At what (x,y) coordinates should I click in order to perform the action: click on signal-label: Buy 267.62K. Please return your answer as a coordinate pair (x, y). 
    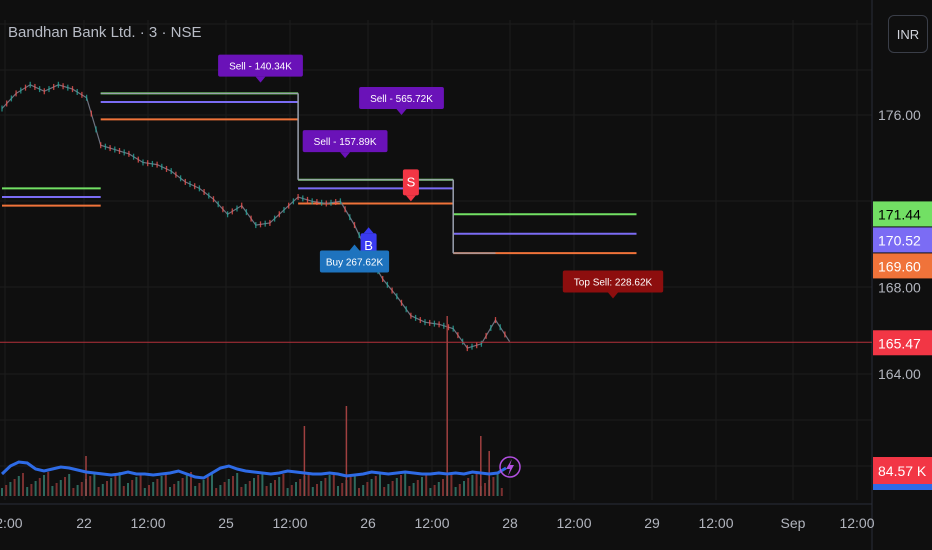
    Looking at the image, I should click on (354, 258).